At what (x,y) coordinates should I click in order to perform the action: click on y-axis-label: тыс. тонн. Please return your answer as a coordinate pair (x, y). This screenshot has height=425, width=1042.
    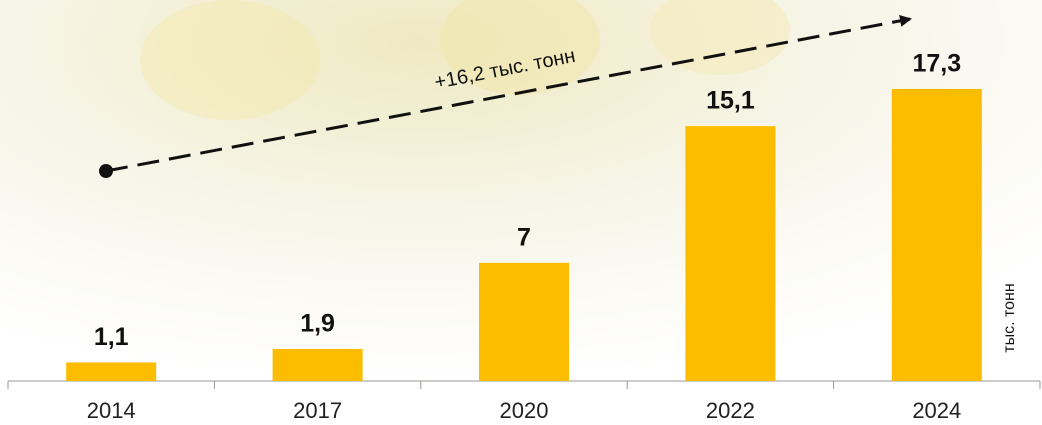
    Looking at the image, I should click on (1009, 317).